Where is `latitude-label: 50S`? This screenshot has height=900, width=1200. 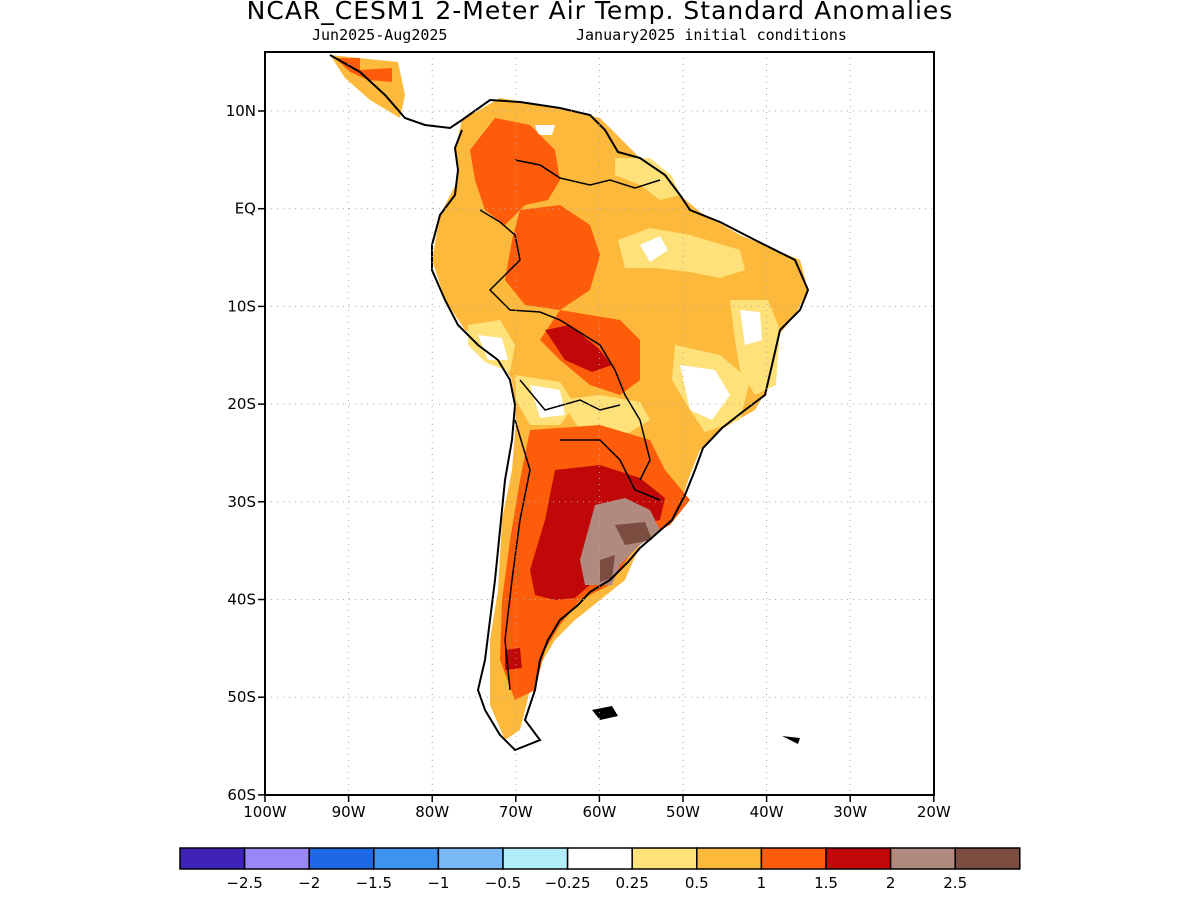 latitude-label: 50S is located at coordinates (241, 697).